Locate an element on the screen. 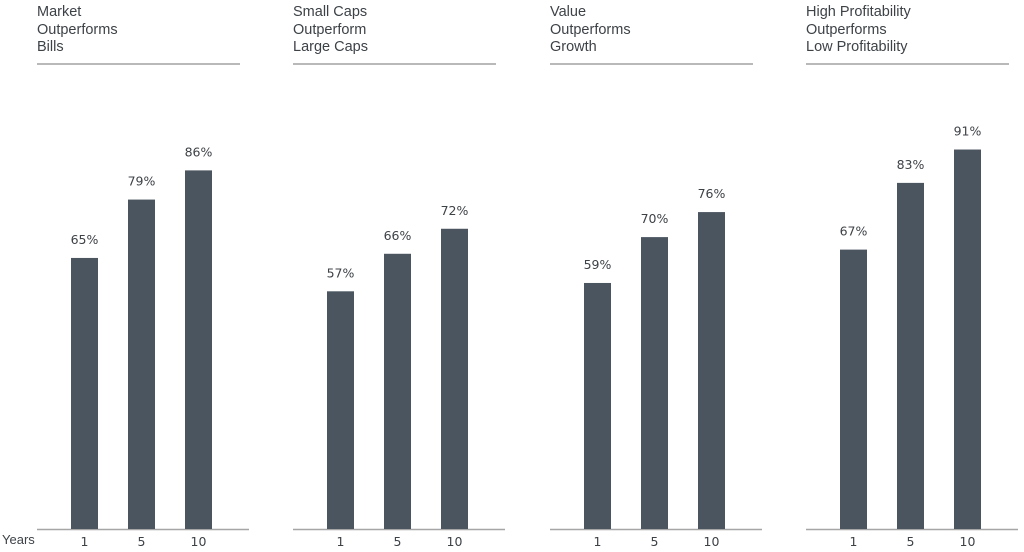 This screenshot has height=552, width=1024. title-line: Value is located at coordinates (568, 12).